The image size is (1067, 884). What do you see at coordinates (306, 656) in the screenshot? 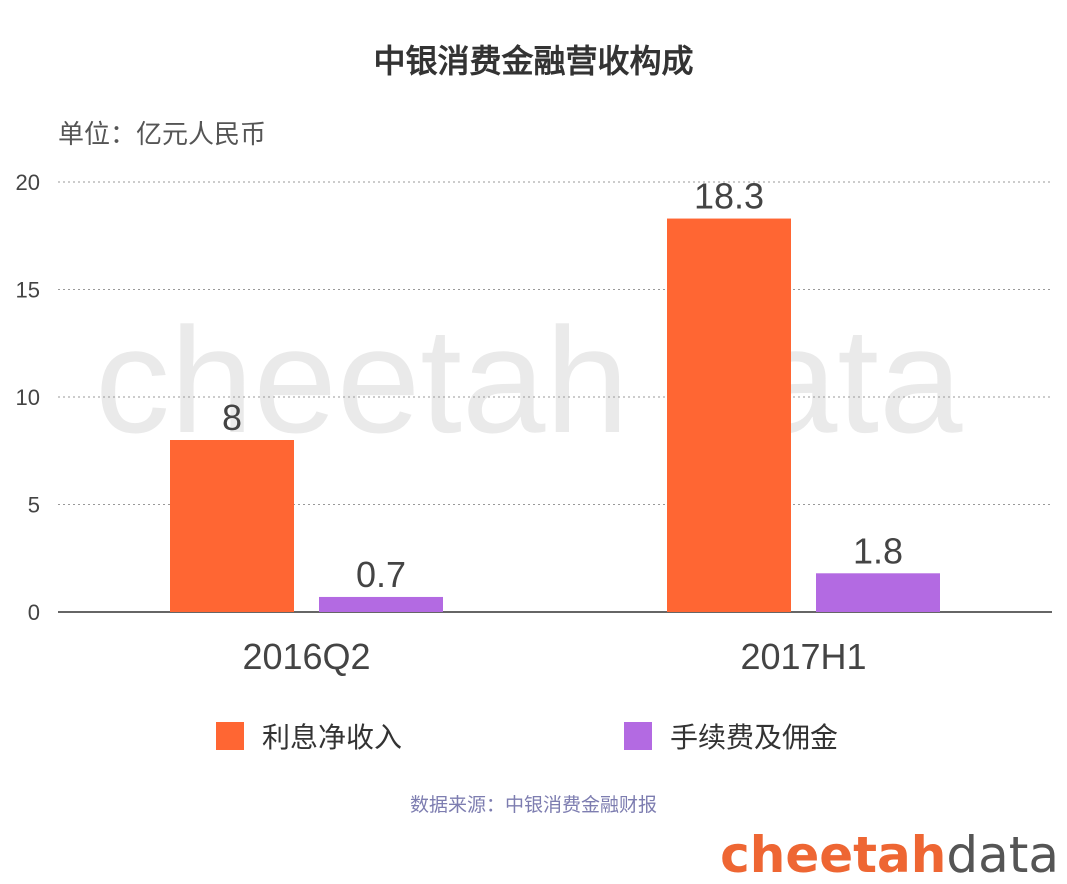
I see `x-tick-label: 2016Q2` at bounding box center [306, 656].